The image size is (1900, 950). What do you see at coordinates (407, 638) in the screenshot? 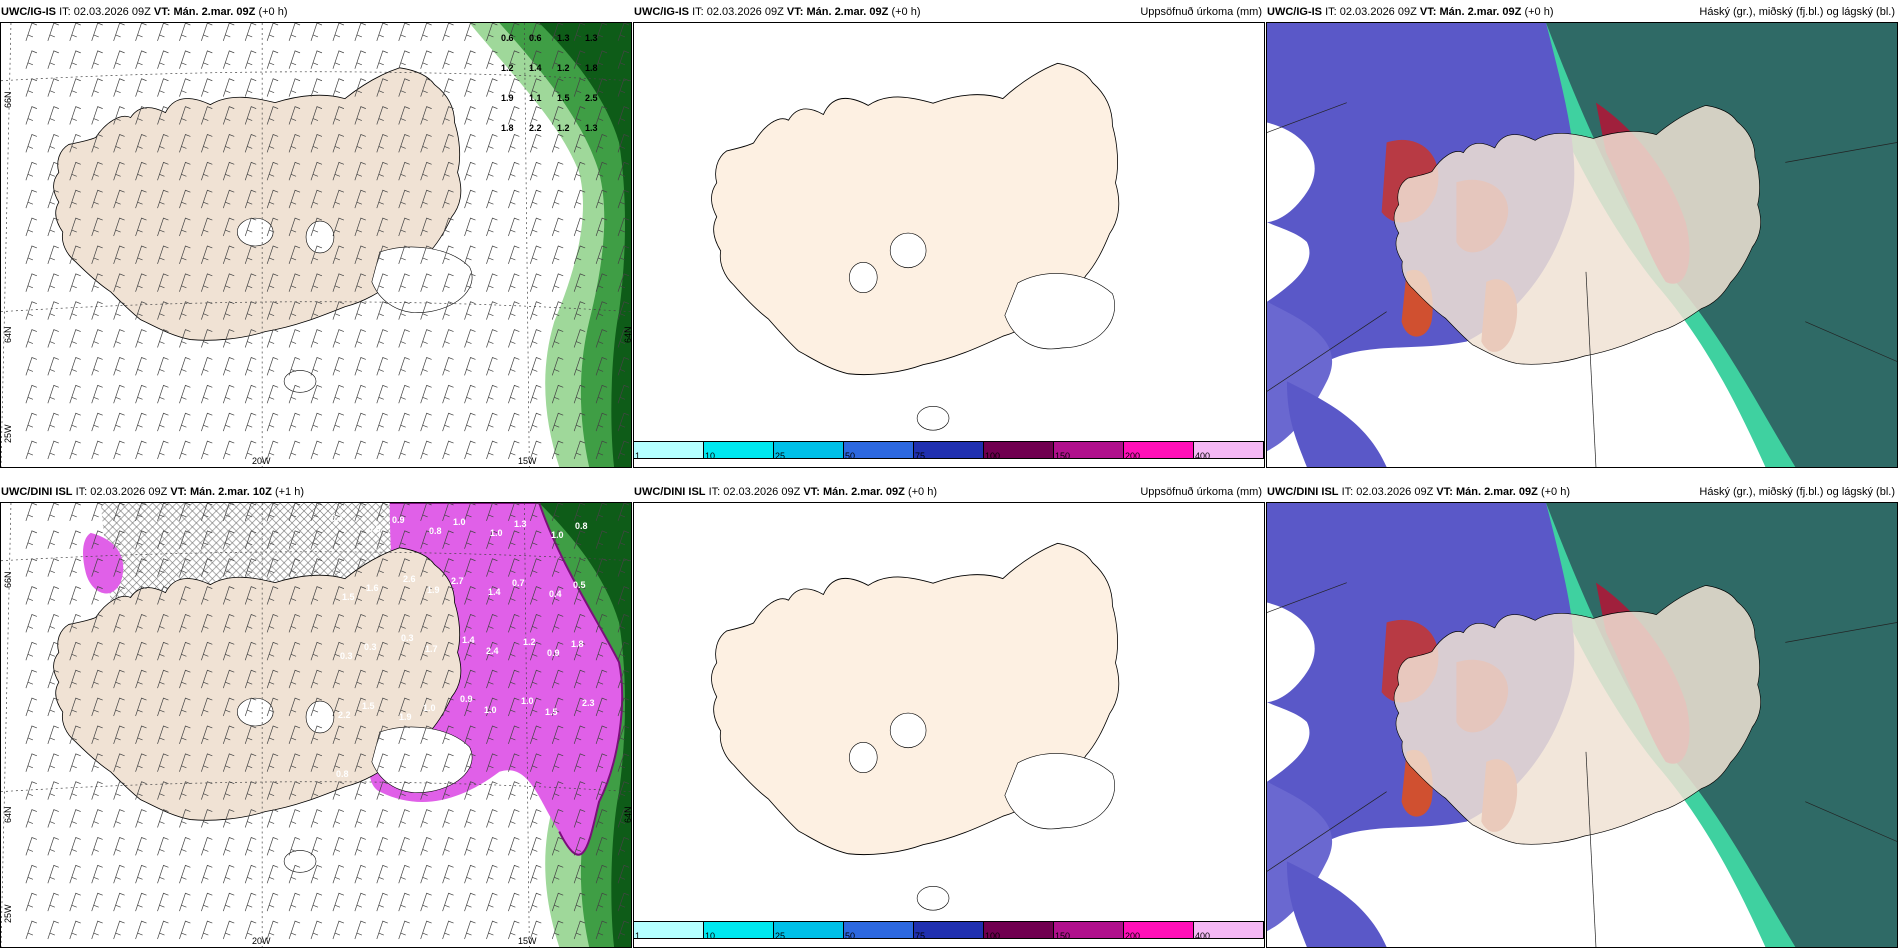
I see `wind-value-label: 0.3` at bounding box center [407, 638].